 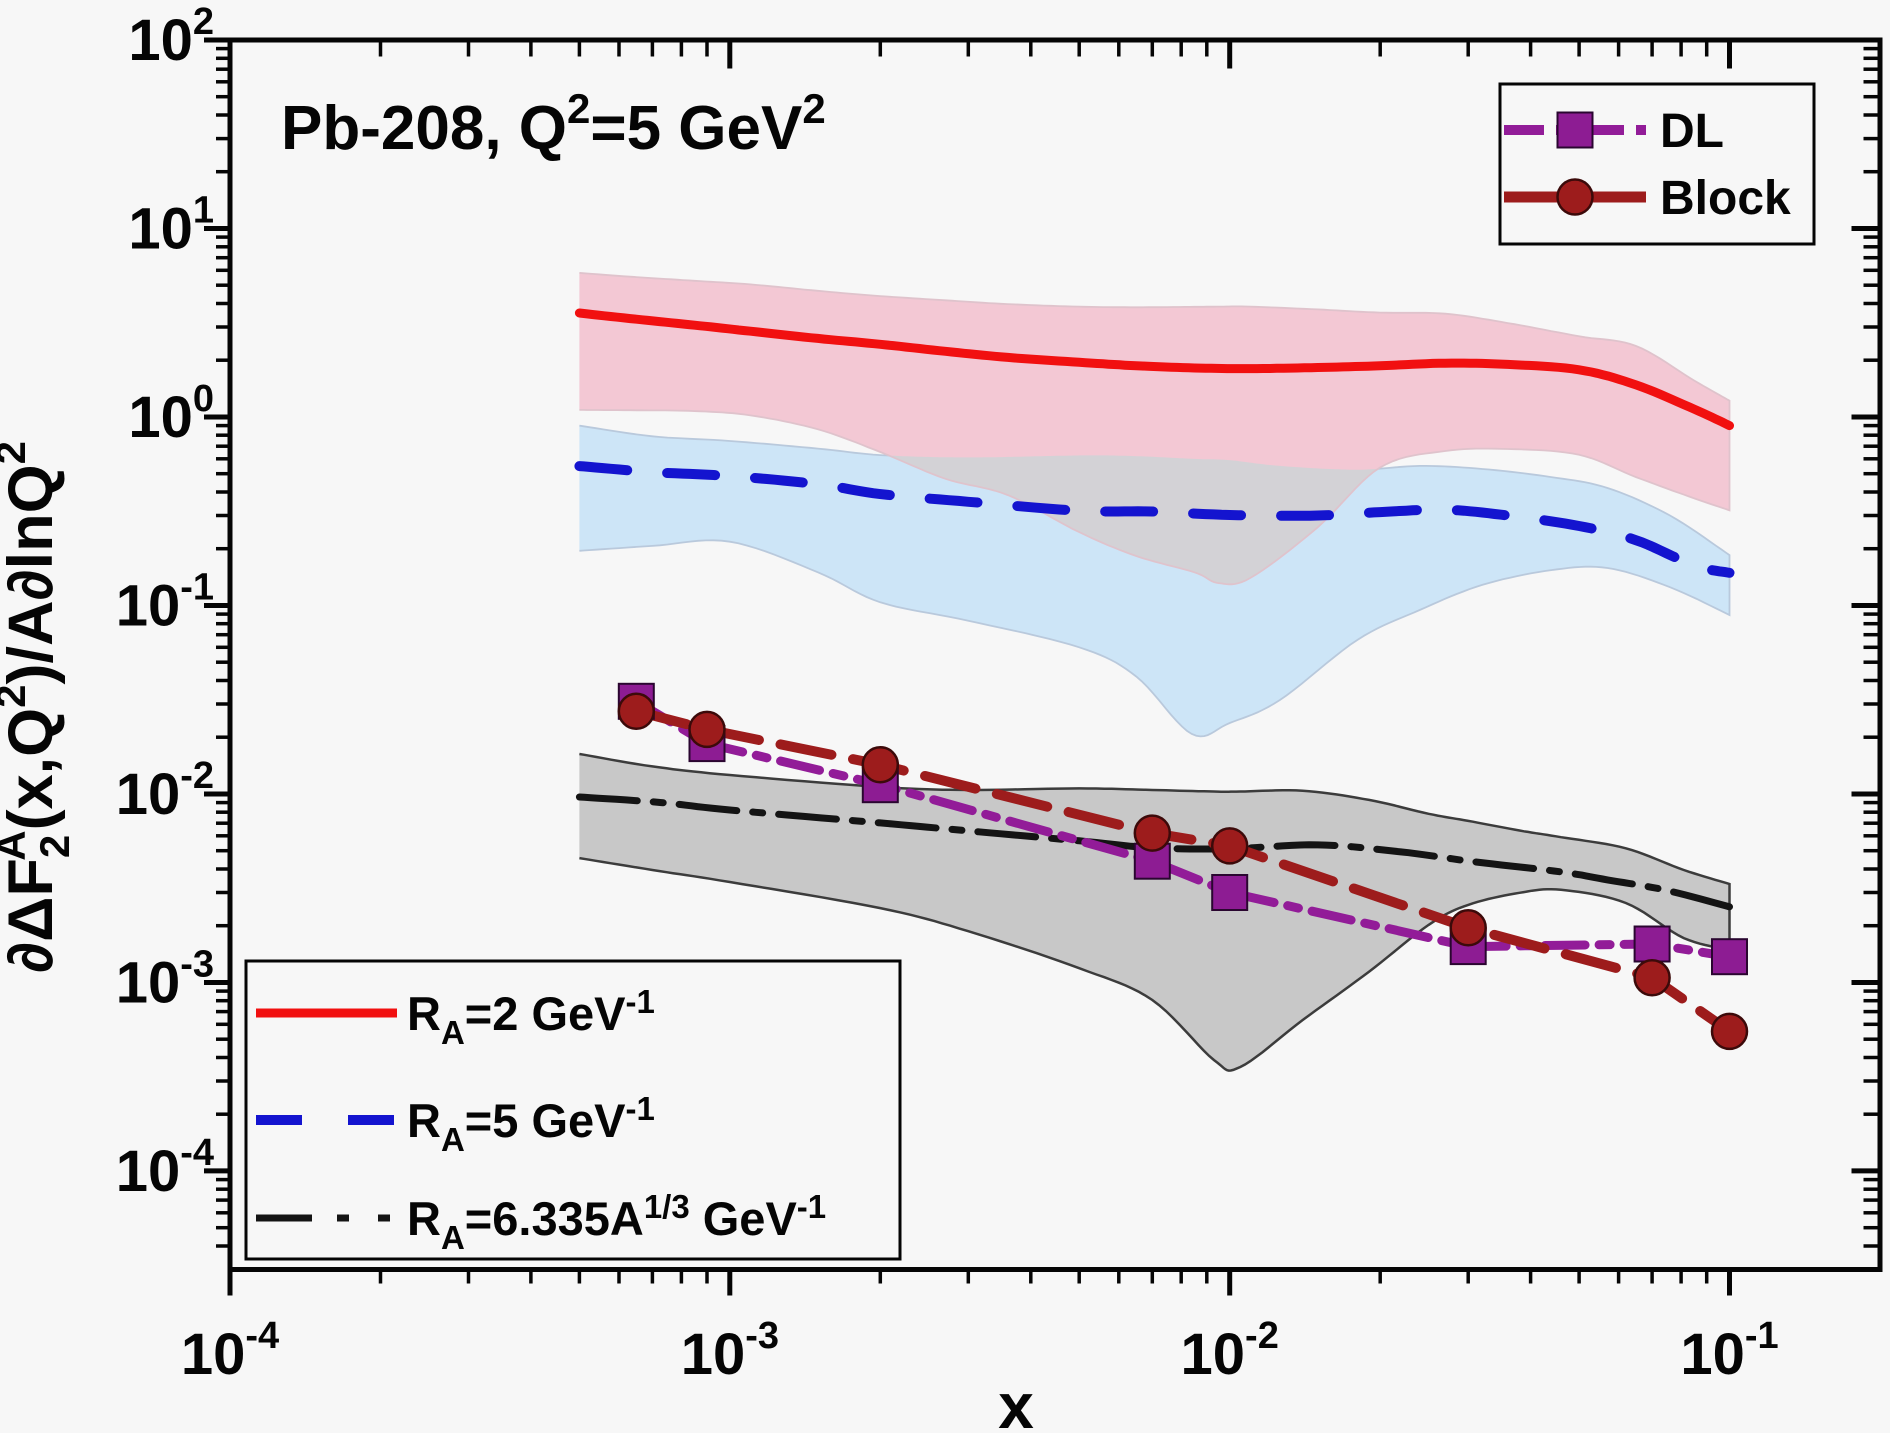 I want to click on y-tick-label: 10², so click(x=171, y=37).